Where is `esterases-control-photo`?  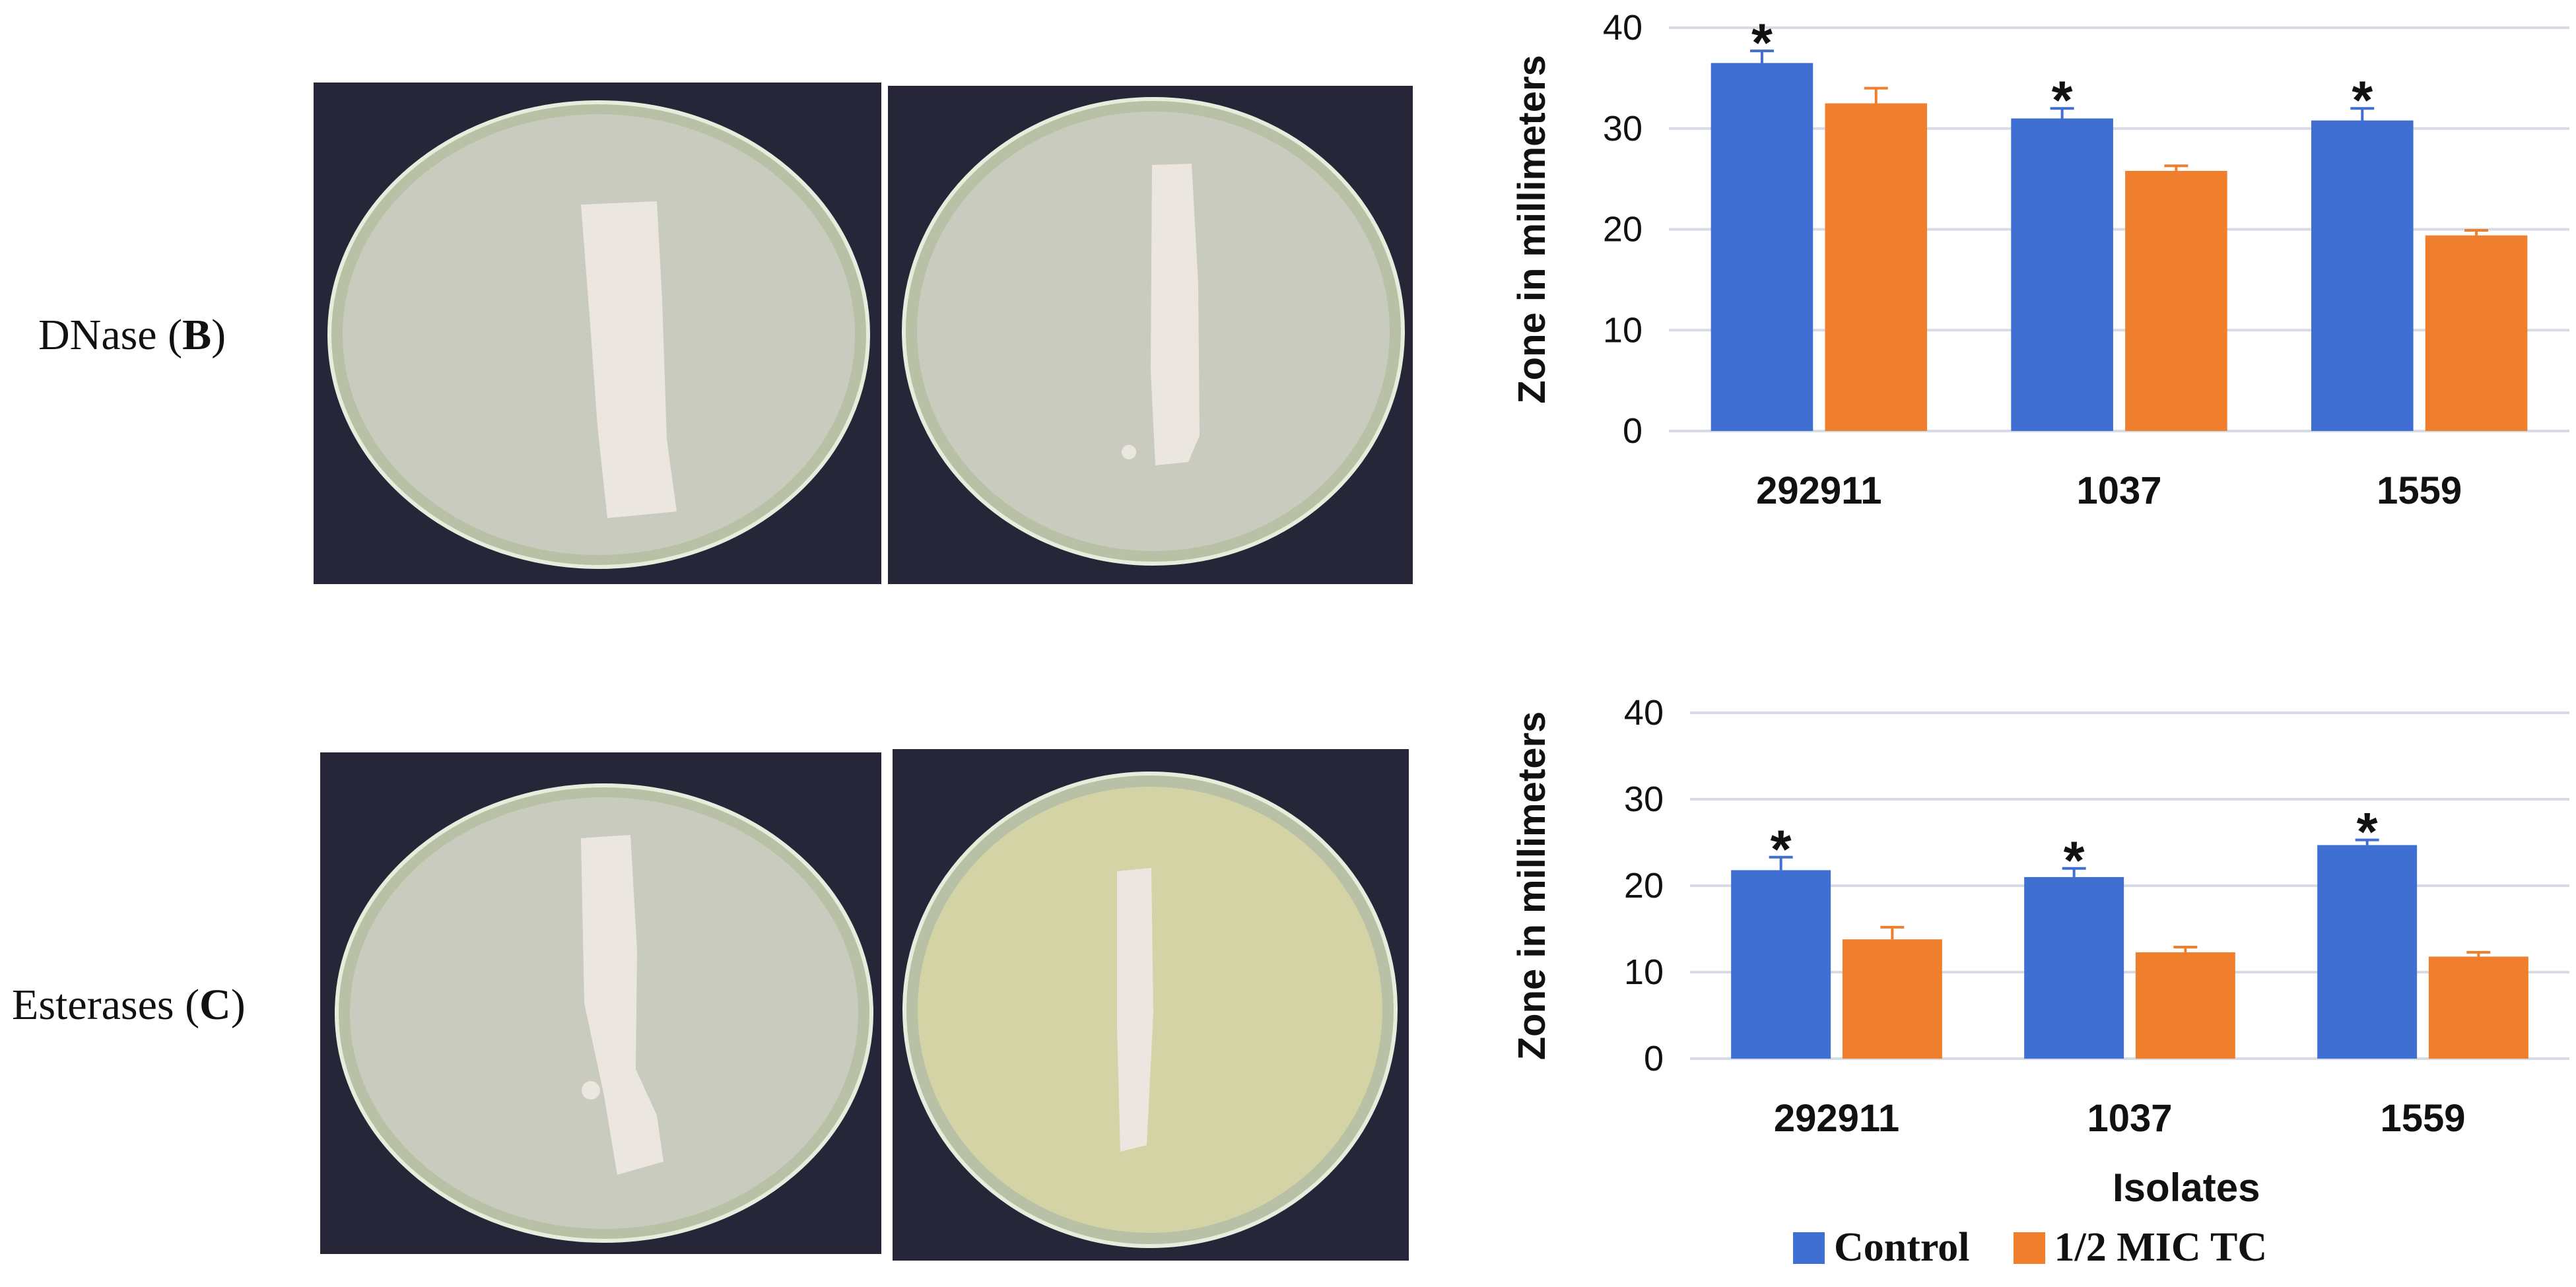
esterases-control-photo is located at coordinates (601, 1003).